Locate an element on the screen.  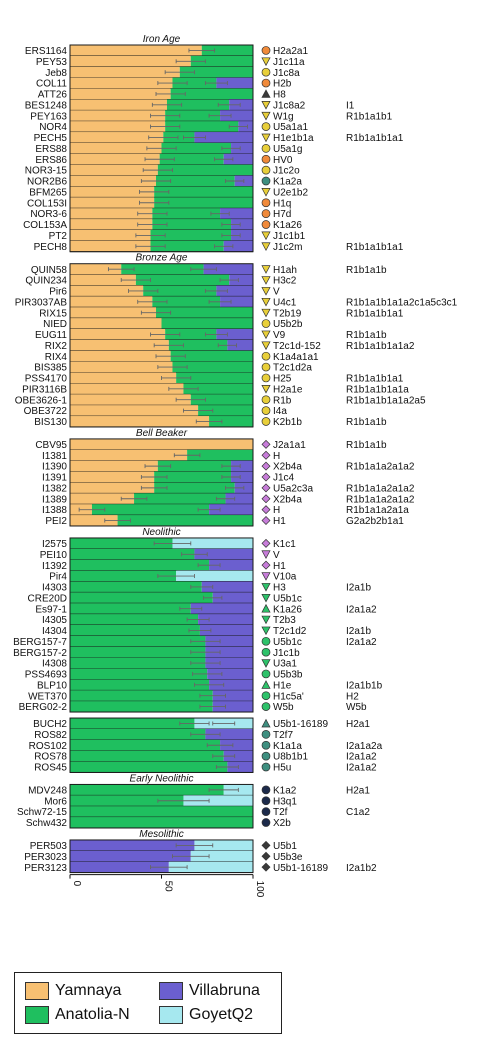
bar-villabruna-per3023 is located at coordinates (130, 856).